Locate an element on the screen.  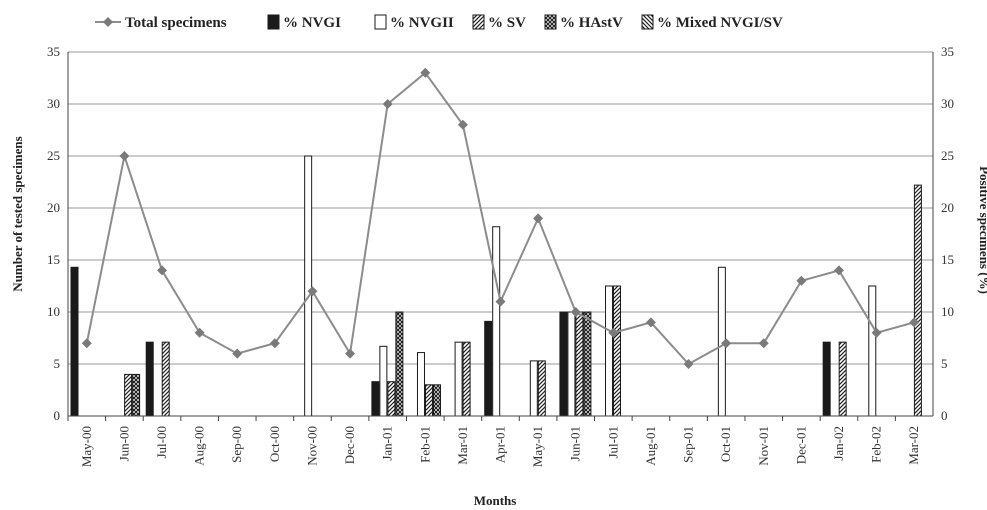
x-tick-label: May-01 is located at coordinates (537, 446).